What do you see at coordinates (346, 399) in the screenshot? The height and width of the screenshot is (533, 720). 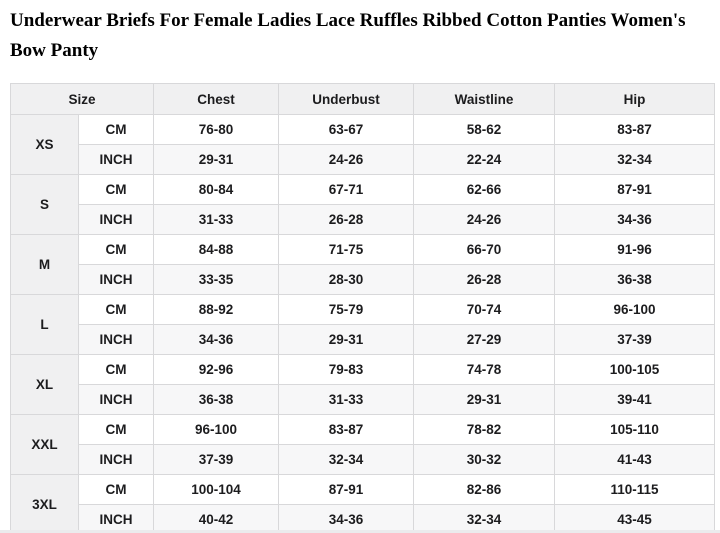 I see `underbust-value: 31-33` at bounding box center [346, 399].